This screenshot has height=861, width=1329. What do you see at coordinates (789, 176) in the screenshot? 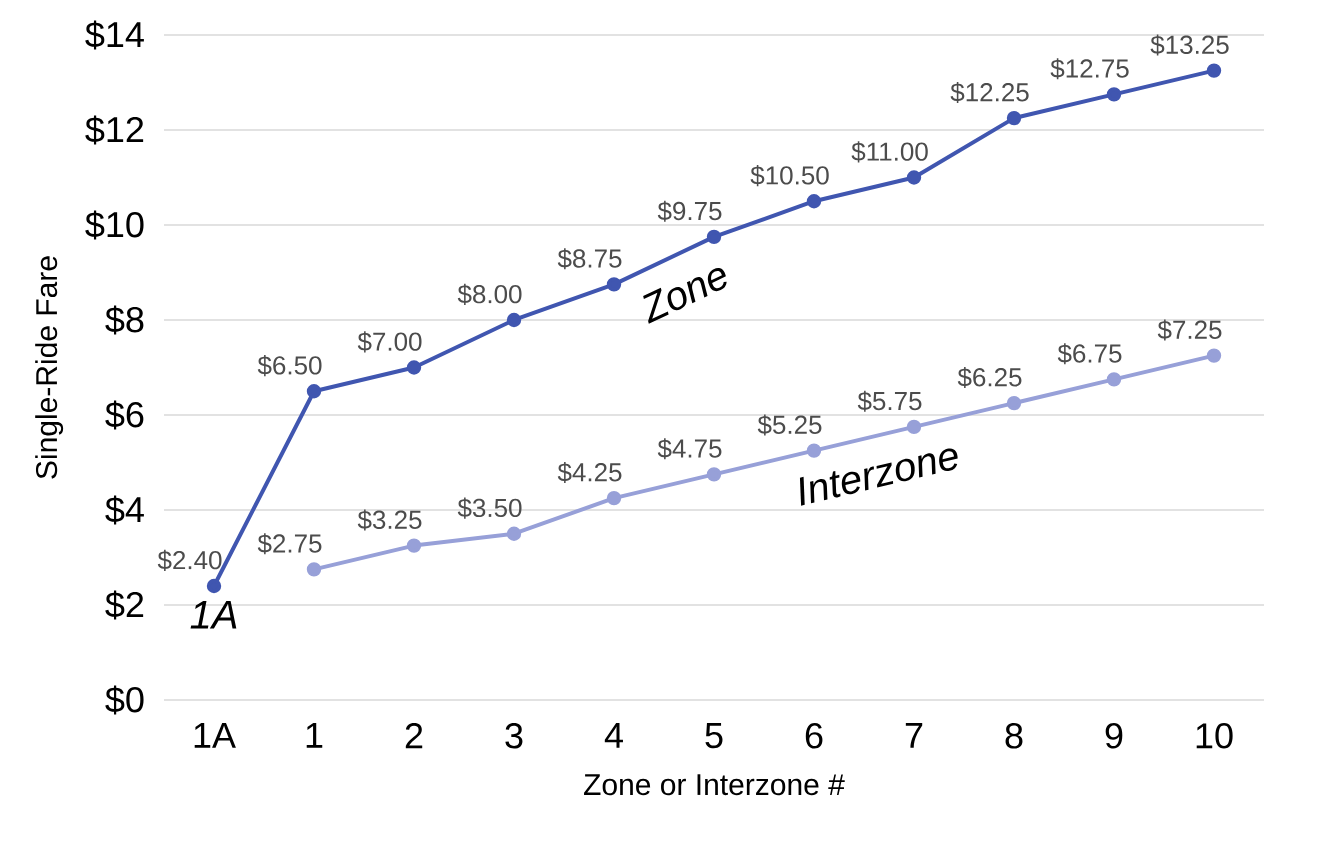
I see `data-label: $10.50` at bounding box center [789, 176].